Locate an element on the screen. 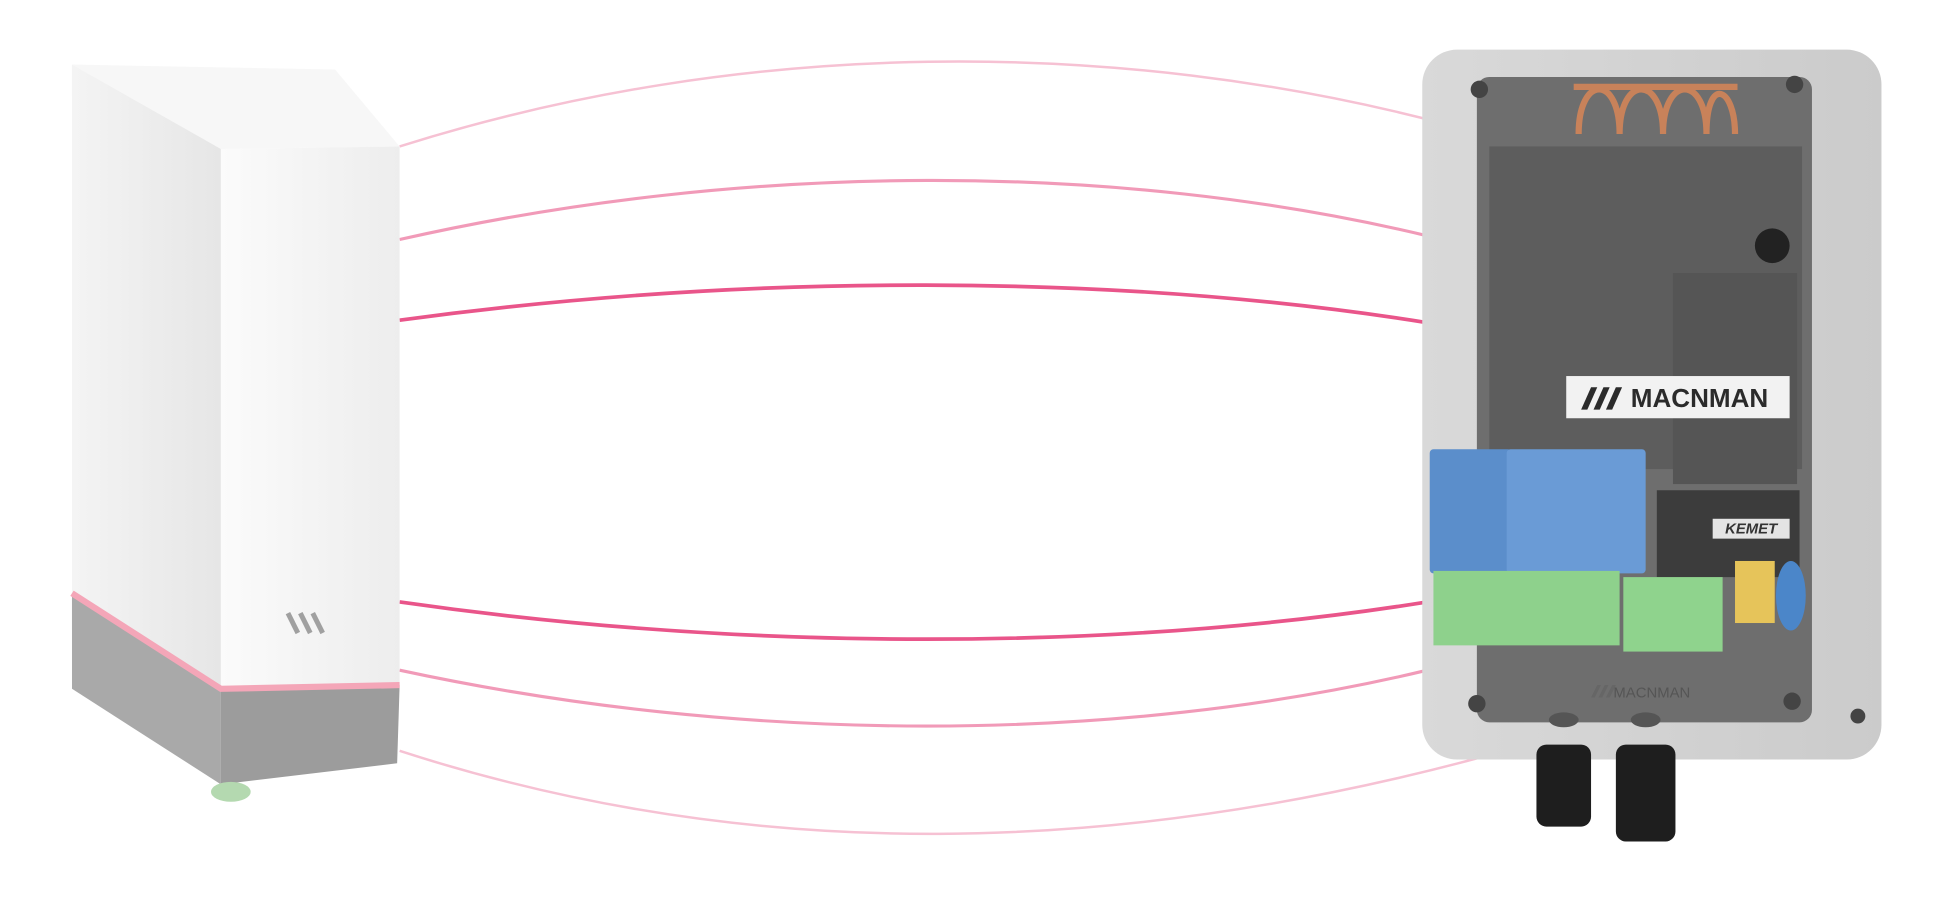  component-label is located at coordinates (1751, 528).